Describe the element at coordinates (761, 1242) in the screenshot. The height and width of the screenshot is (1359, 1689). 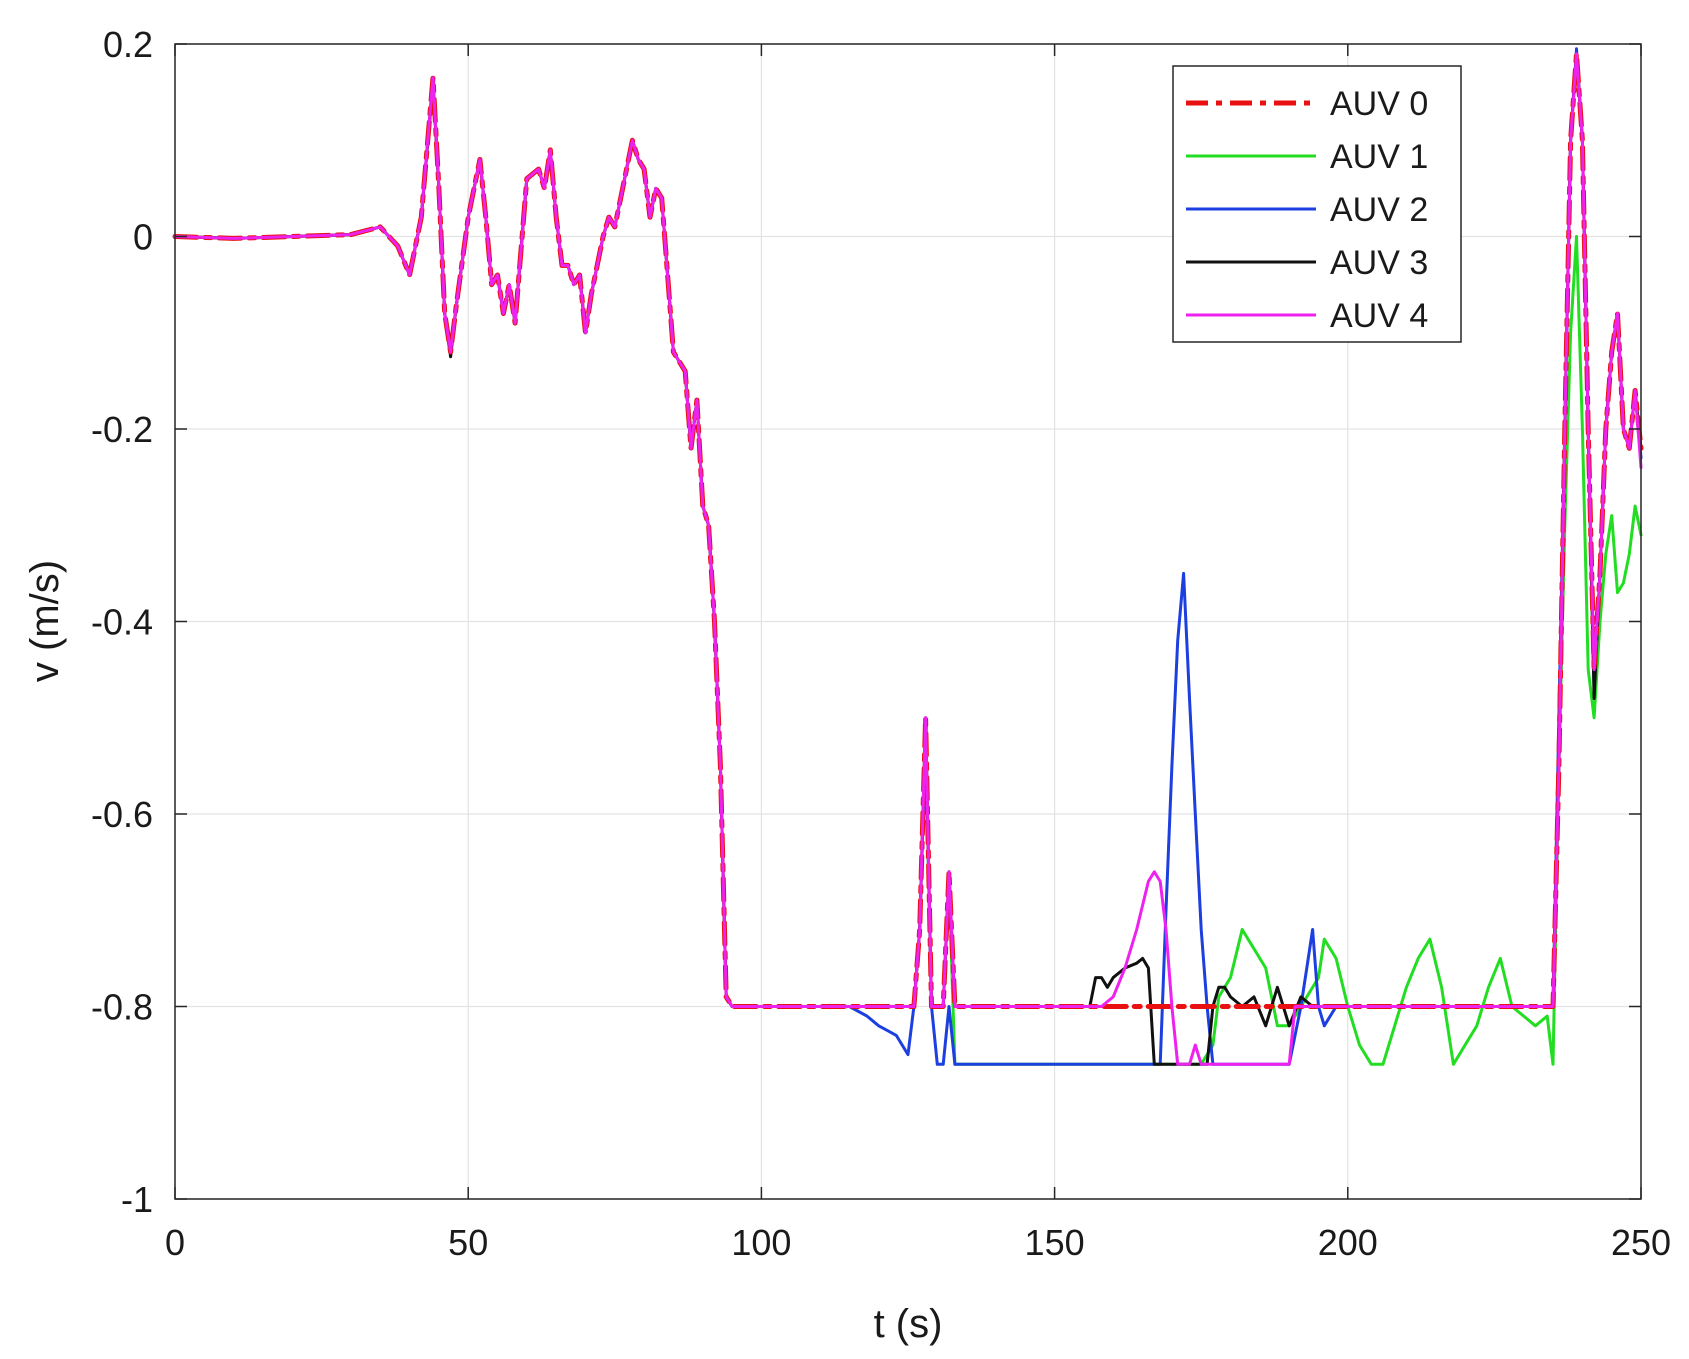
I see `x-tick-label: 100` at that location.